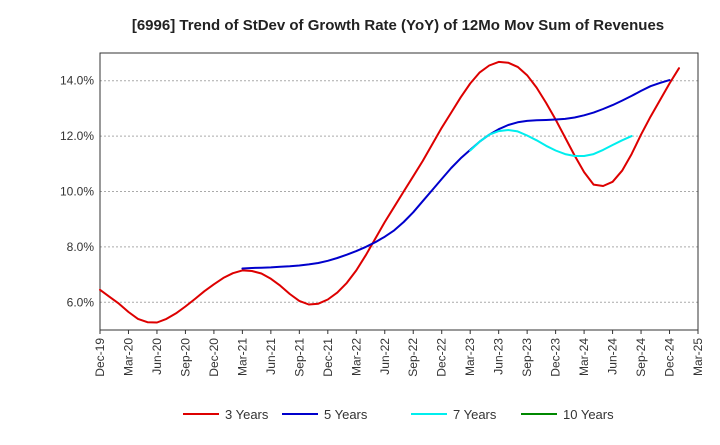  I want to click on y-tick-label: 6.0%, so click(81, 302).